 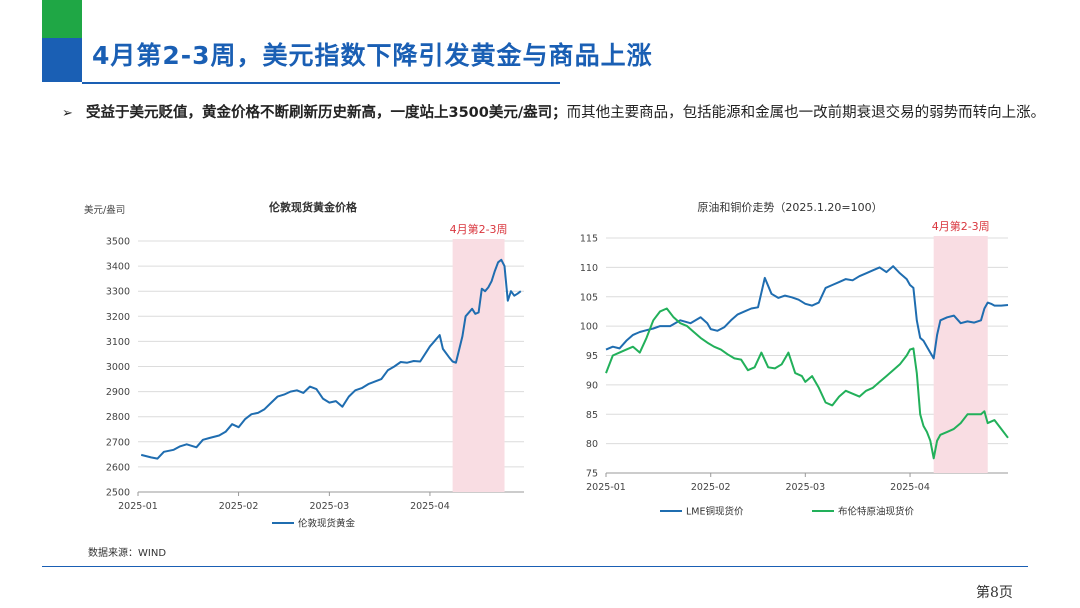 I want to click on y-tick-label: 110, so click(x=589, y=268).